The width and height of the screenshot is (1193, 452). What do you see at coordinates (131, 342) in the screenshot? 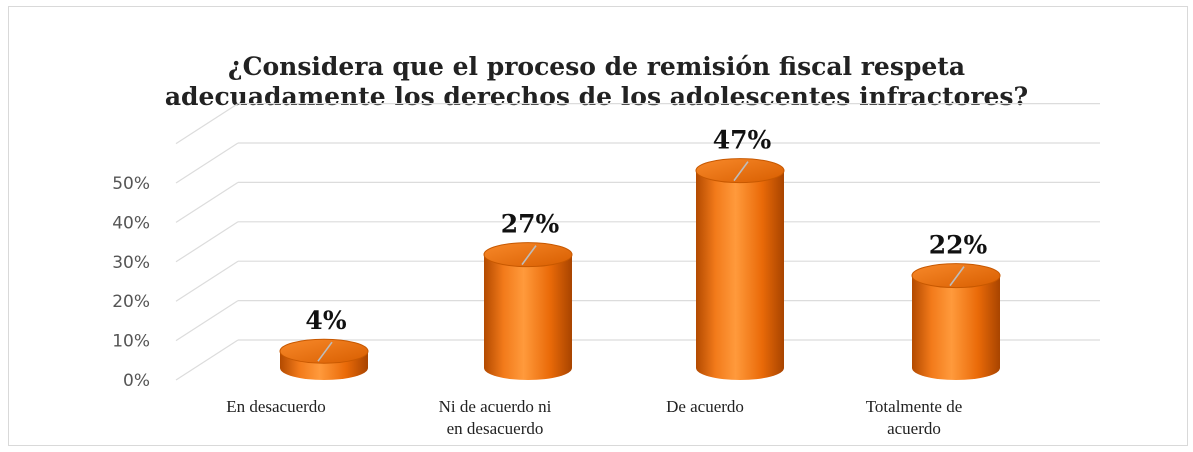
I see `y-tick-label: 10%` at bounding box center [131, 342].